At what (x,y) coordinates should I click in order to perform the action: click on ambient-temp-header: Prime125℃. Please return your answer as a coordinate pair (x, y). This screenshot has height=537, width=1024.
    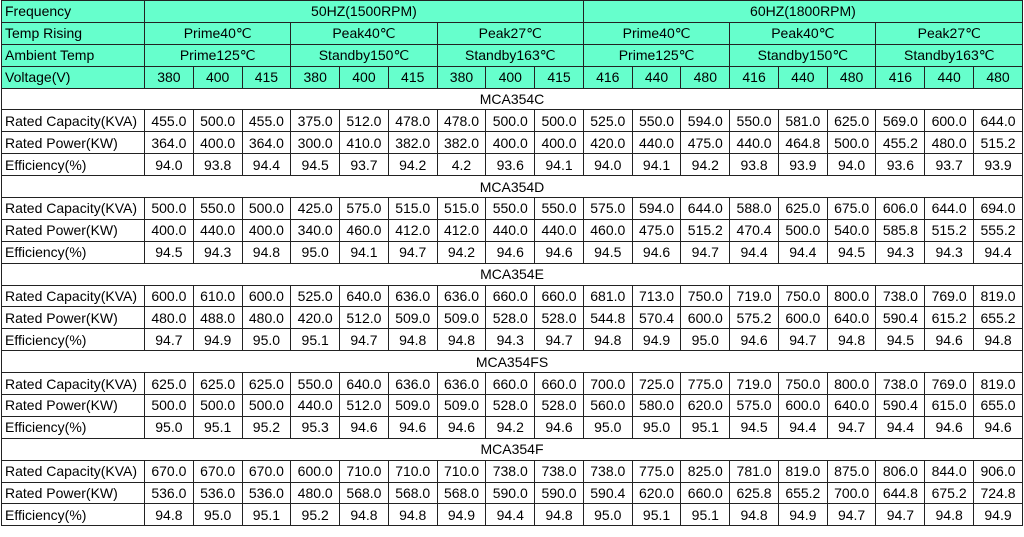
    Looking at the image, I should click on (656, 55).